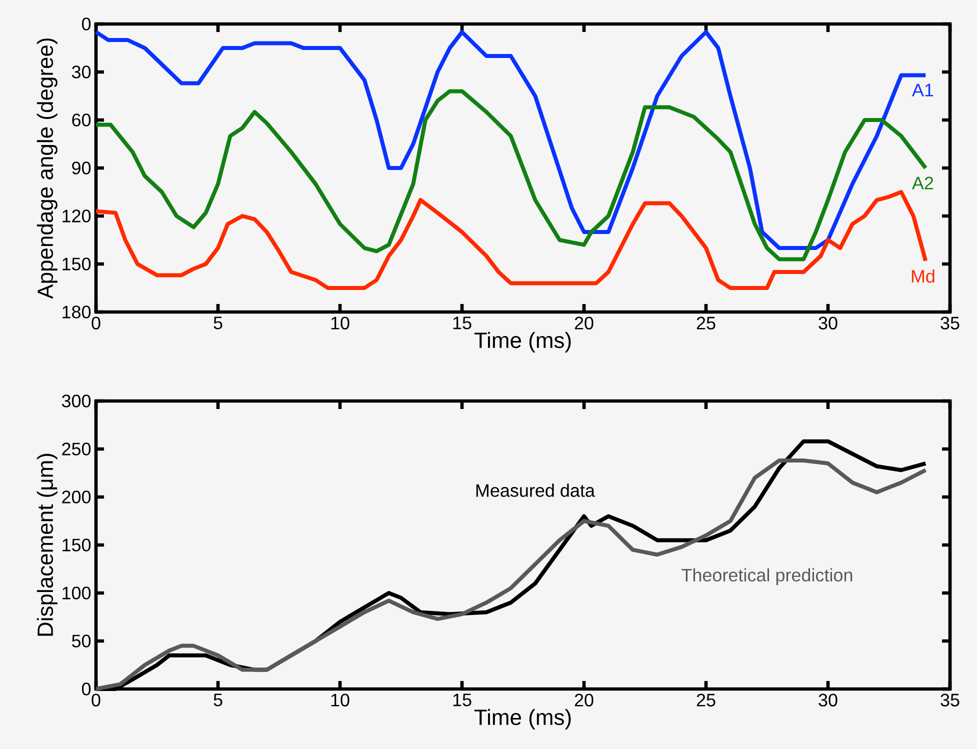 The image size is (977, 749). I want to click on series-label: Theoretical prediction, so click(767, 577).